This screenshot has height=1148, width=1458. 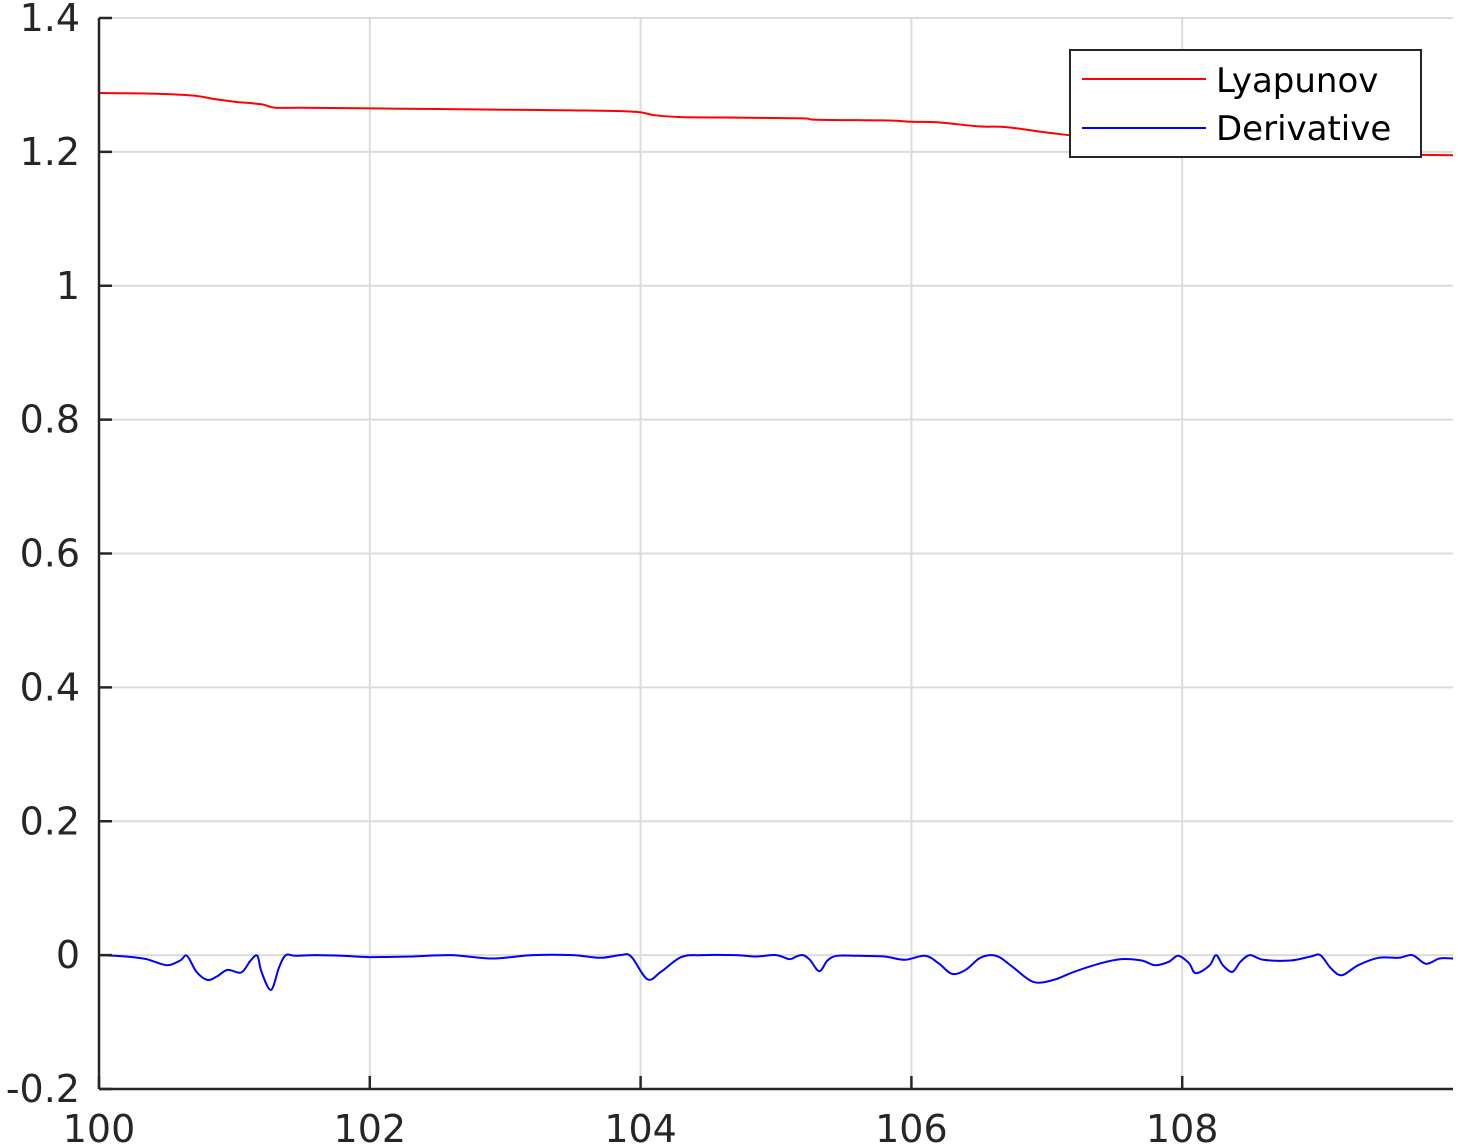 What do you see at coordinates (370, 1127) in the screenshot?
I see `x-tick-label: 102` at bounding box center [370, 1127].